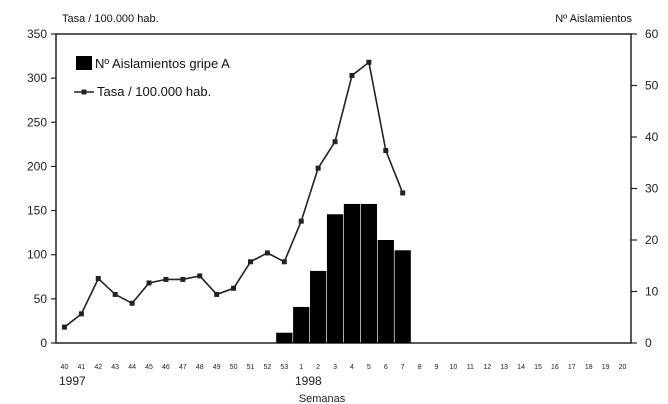  I want to click on legend-line-label: Tasa / 100.000 hab., so click(154, 91).